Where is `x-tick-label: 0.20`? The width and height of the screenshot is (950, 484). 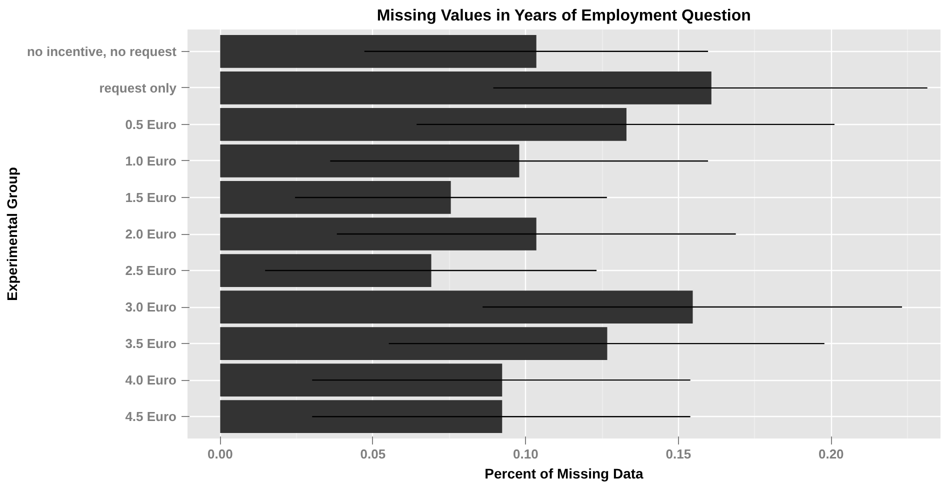
x-tick-label: 0.20 is located at coordinates (831, 454).